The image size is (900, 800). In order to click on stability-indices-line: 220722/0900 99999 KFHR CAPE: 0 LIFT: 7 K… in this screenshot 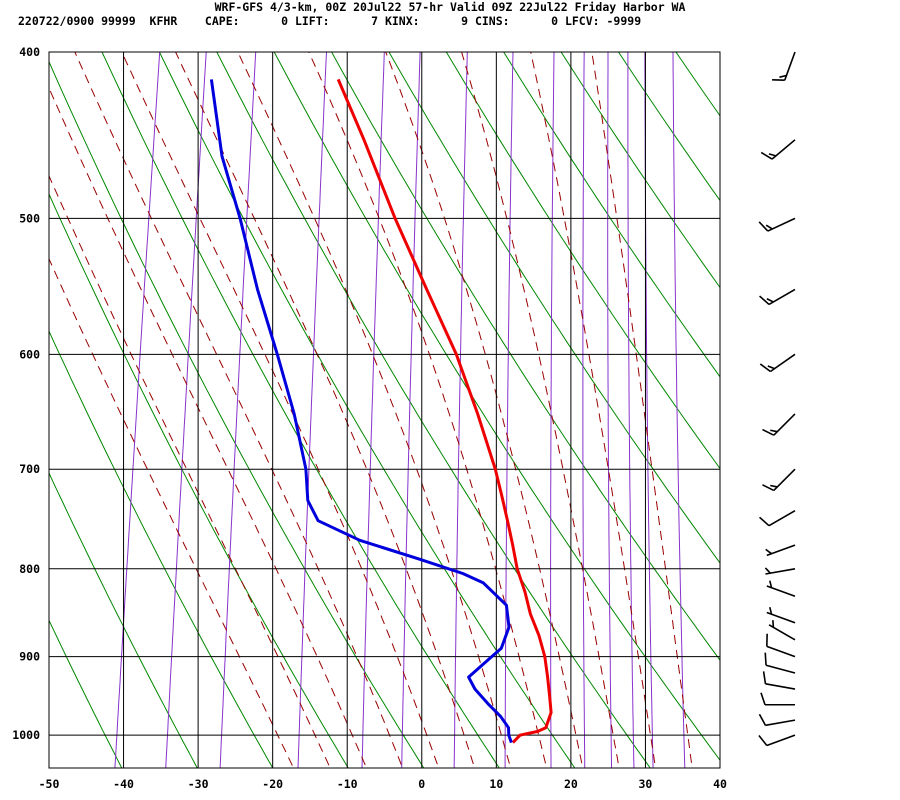, I will do `click(330, 21)`.